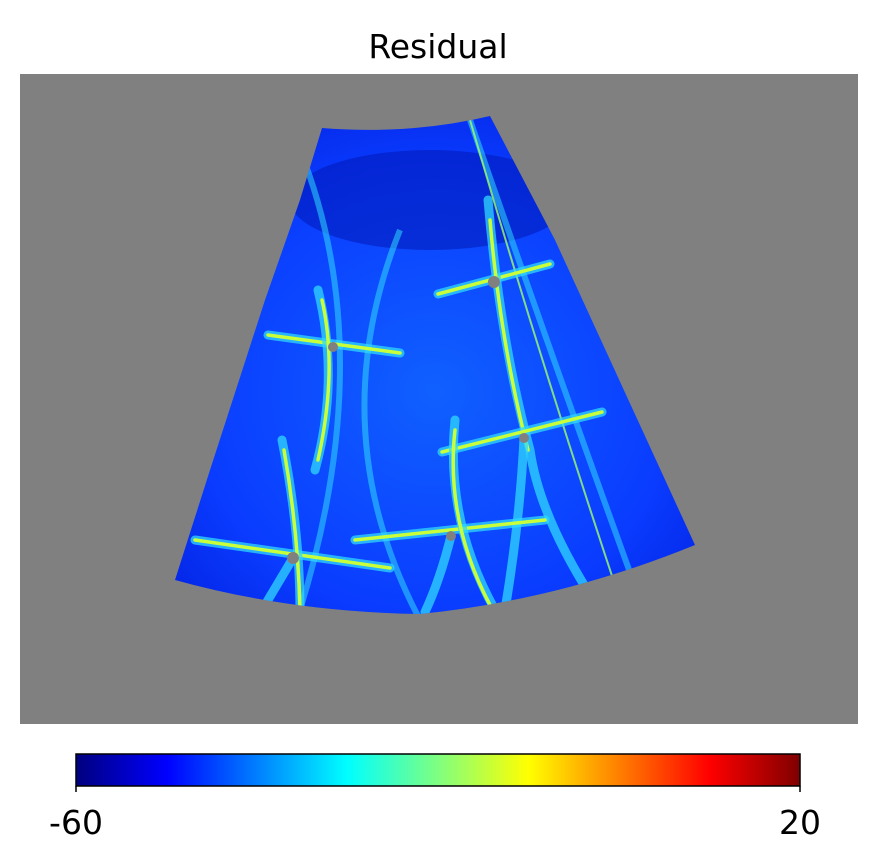 The height and width of the screenshot is (863, 877). Describe the element at coordinates (438, 770) in the screenshot. I see `colorbar` at that location.